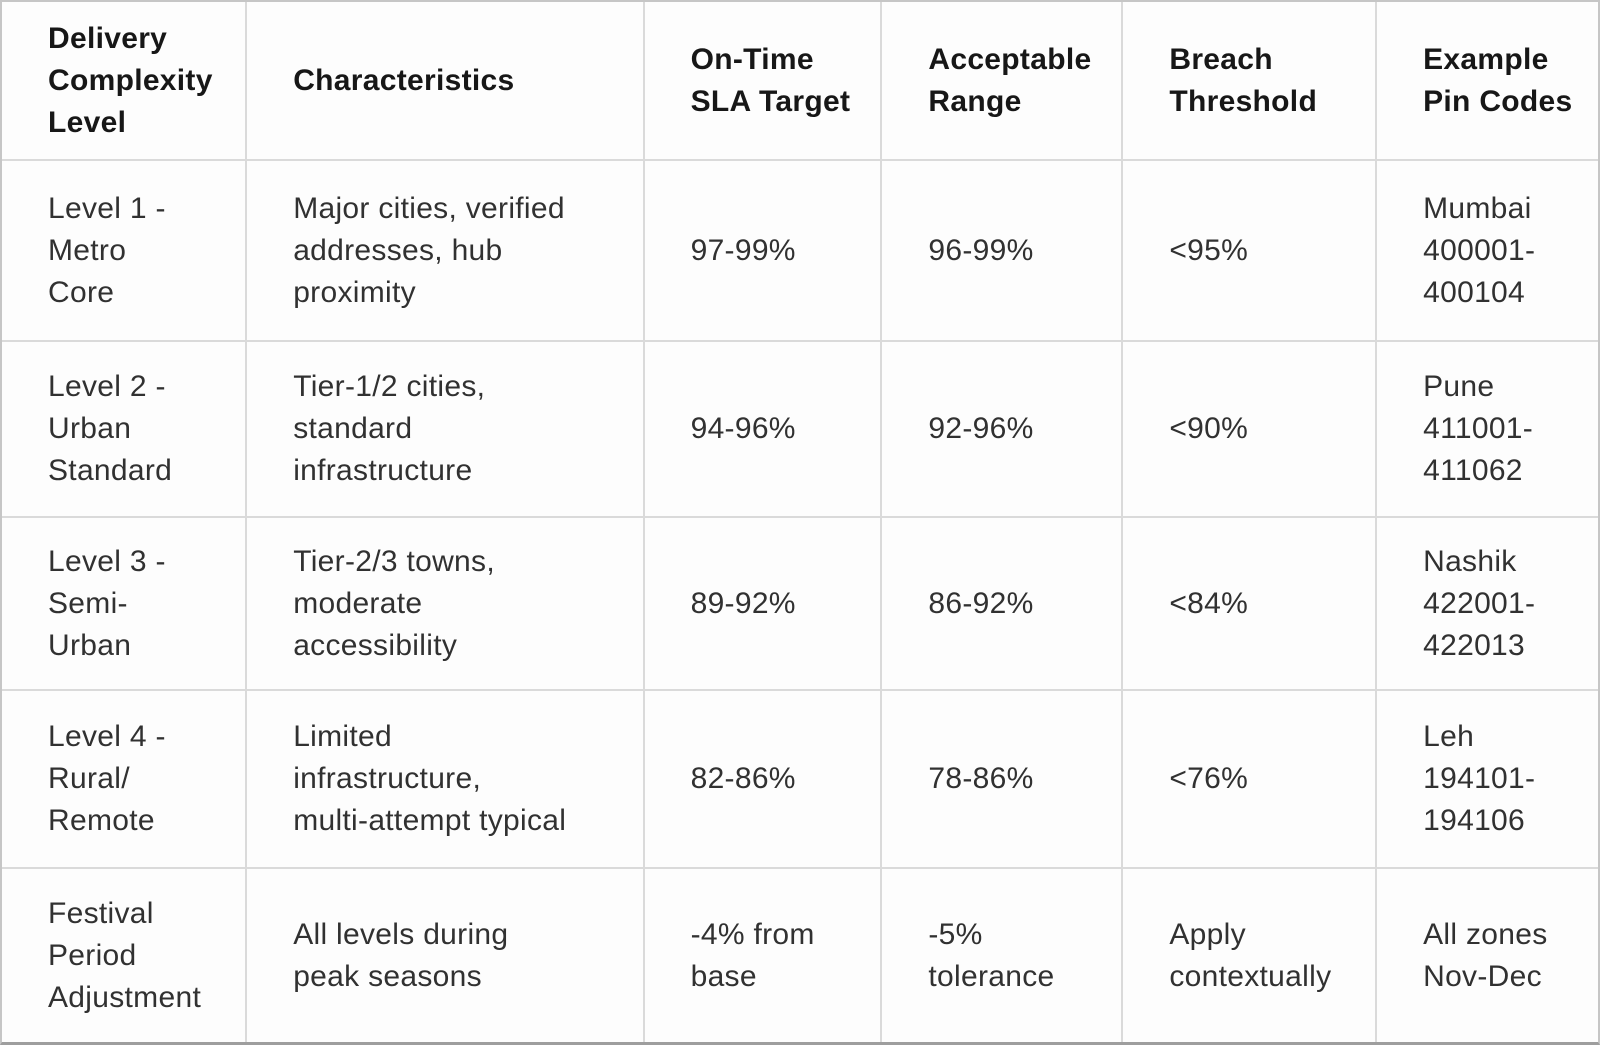 This screenshot has width=1600, height=1045. What do you see at coordinates (1249, 250) in the screenshot?
I see `cell-breach-threshold: <95%` at bounding box center [1249, 250].